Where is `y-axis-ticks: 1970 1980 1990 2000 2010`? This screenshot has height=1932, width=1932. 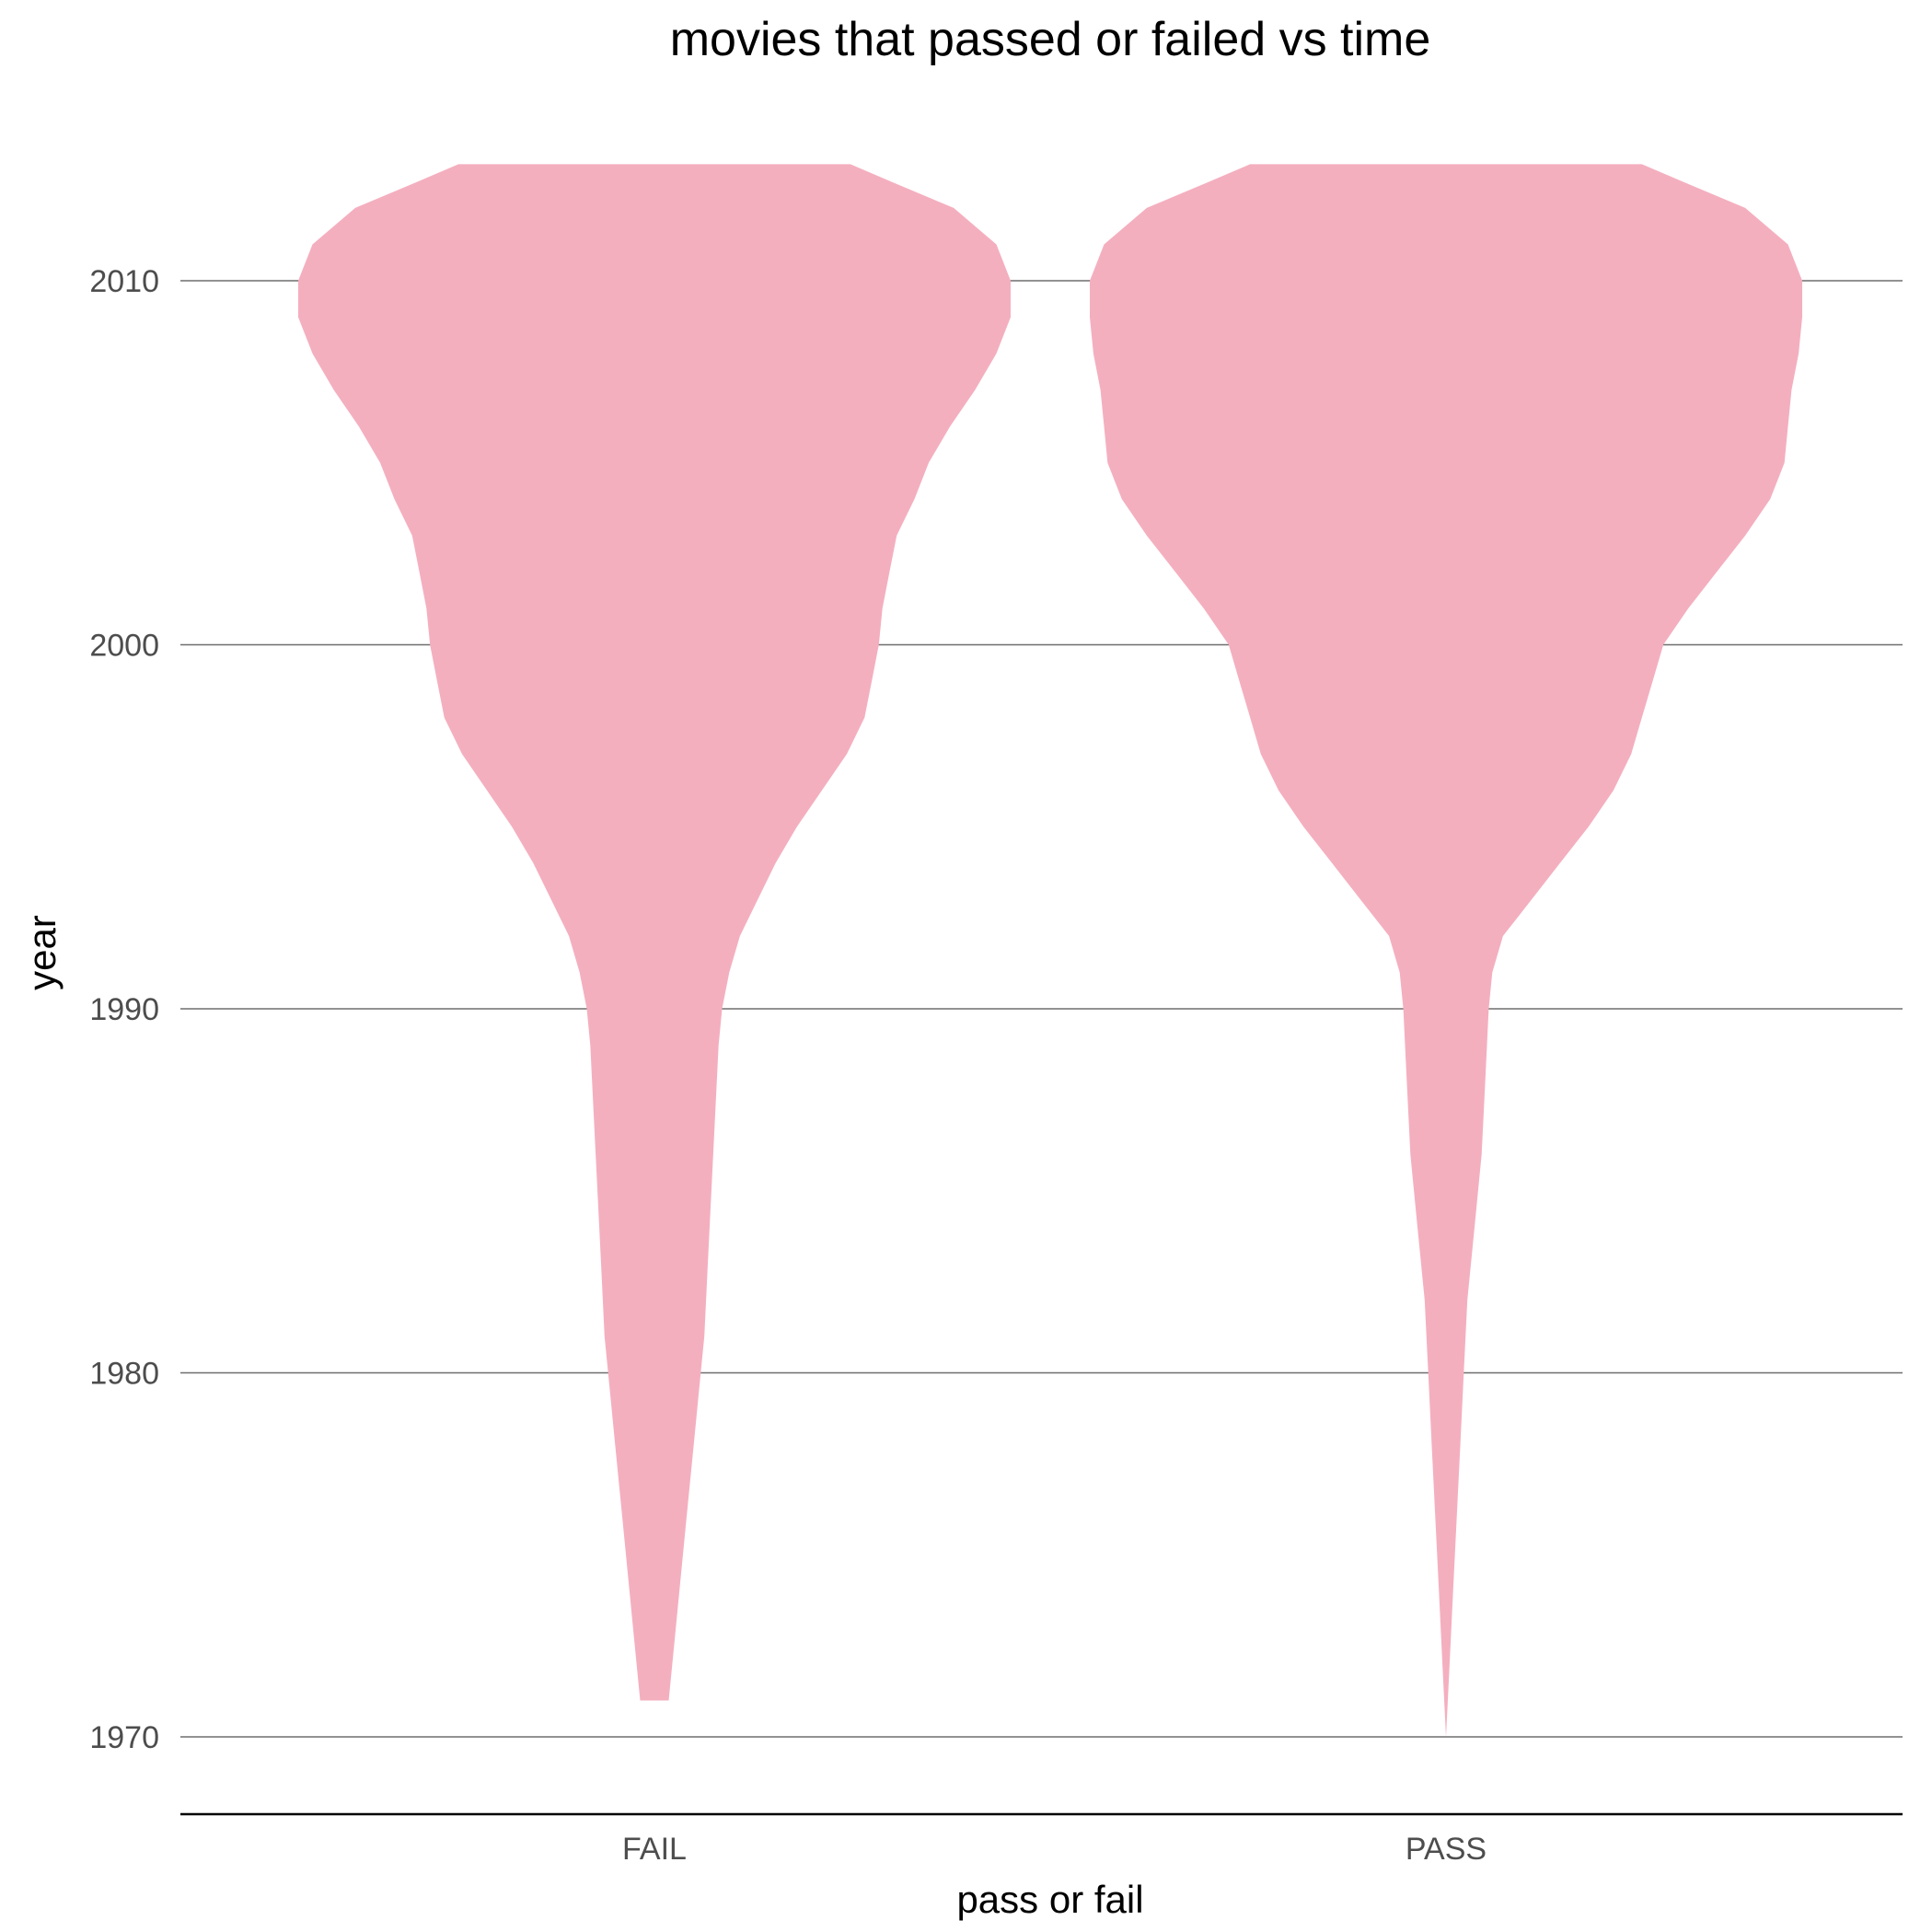
y-axis-ticks: 1970 1980 1990 2000 2010 is located at coordinates (124, 1010).